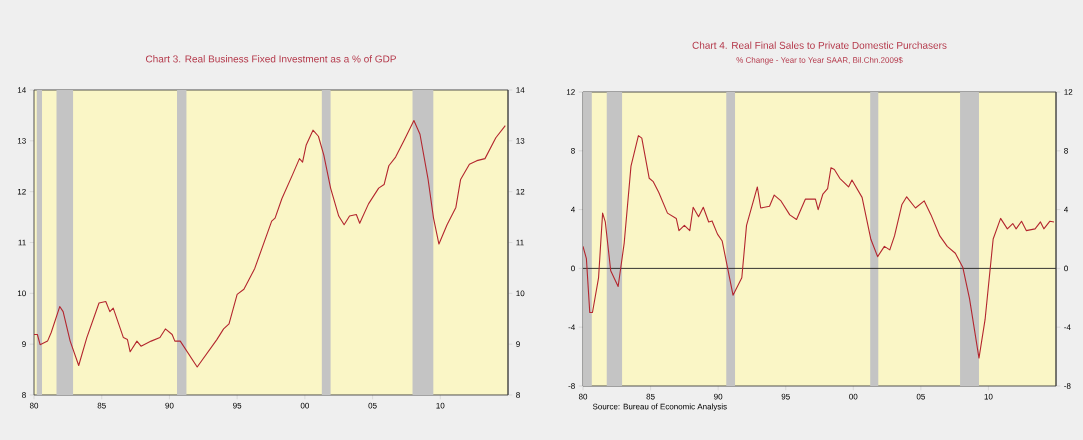 Image resolution: width=1083 pixels, height=440 pixels. What do you see at coordinates (24, 344) in the screenshot?
I see `y-tick-label: 9` at bounding box center [24, 344].